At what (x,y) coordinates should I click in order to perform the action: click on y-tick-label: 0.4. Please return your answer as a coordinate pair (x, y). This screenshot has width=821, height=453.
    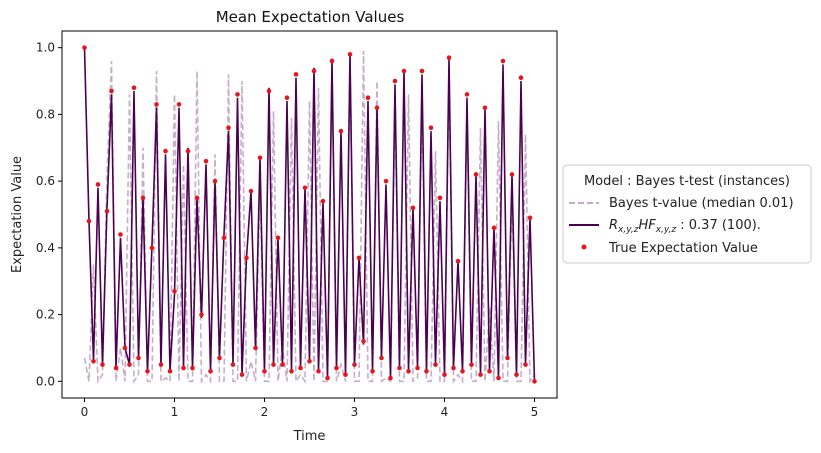
    Looking at the image, I should click on (45, 248).